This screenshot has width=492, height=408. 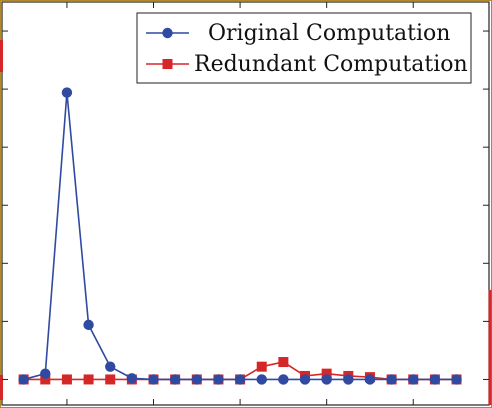 What do you see at coordinates (331, 64) in the screenshot?
I see `legend-label-1: Redundant Computation` at bounding box center [331, 64].